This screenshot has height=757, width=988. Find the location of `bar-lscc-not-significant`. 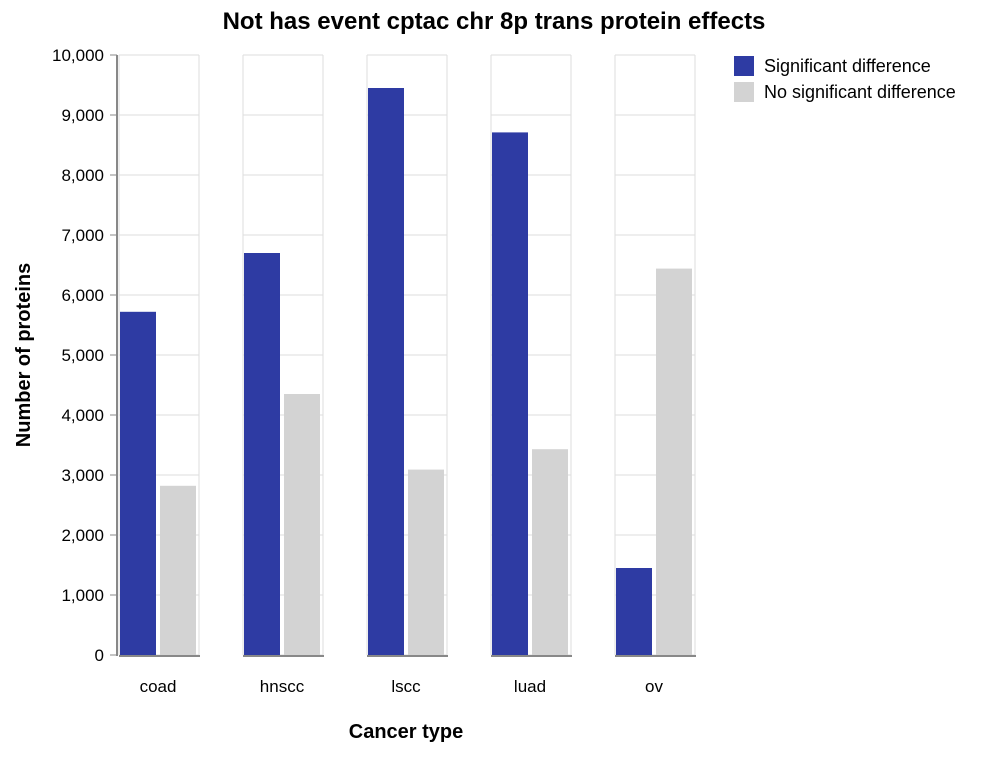

bar-lscc-not-significant is located at coordinates (426, 562).